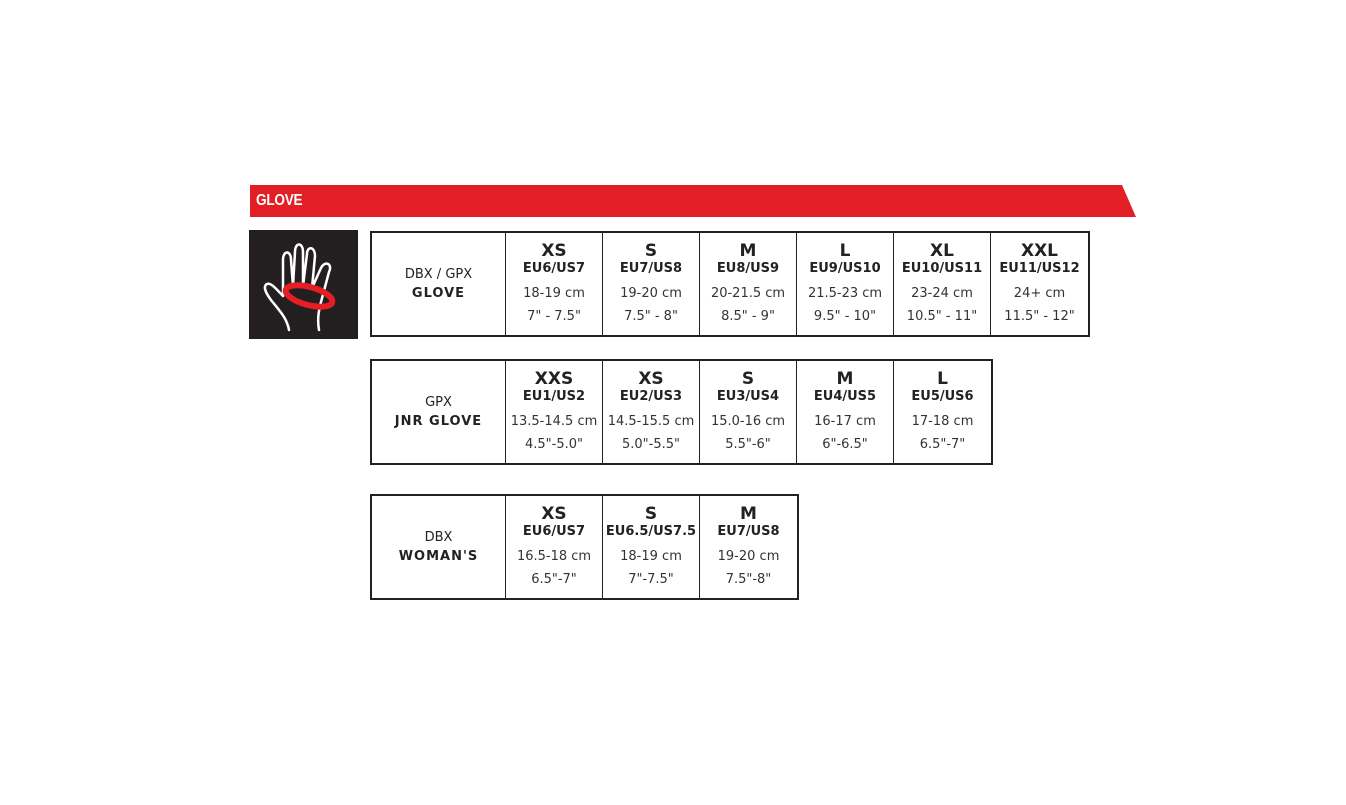  Describe the element at coordinates (1039, 284) in the screenshot. I see `size-column: XXL EU11/US12 24+ cm 11.5" - 12"` at that location.